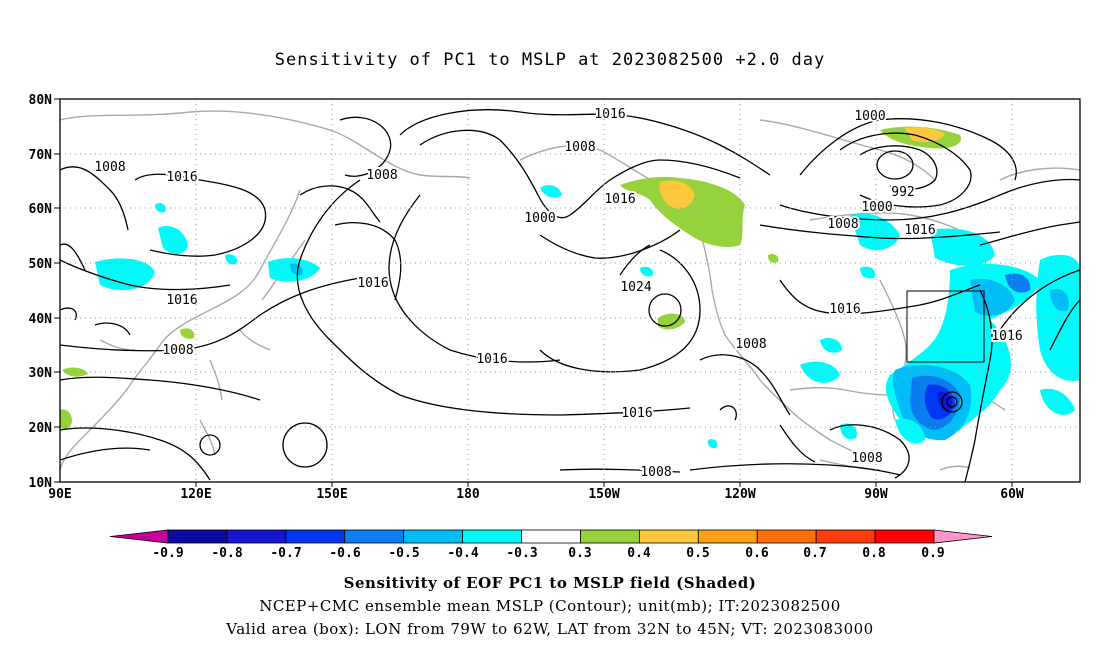 The image size is (1100, 650). I want to click on colorbar-label: -0.9, so click(167, 553).